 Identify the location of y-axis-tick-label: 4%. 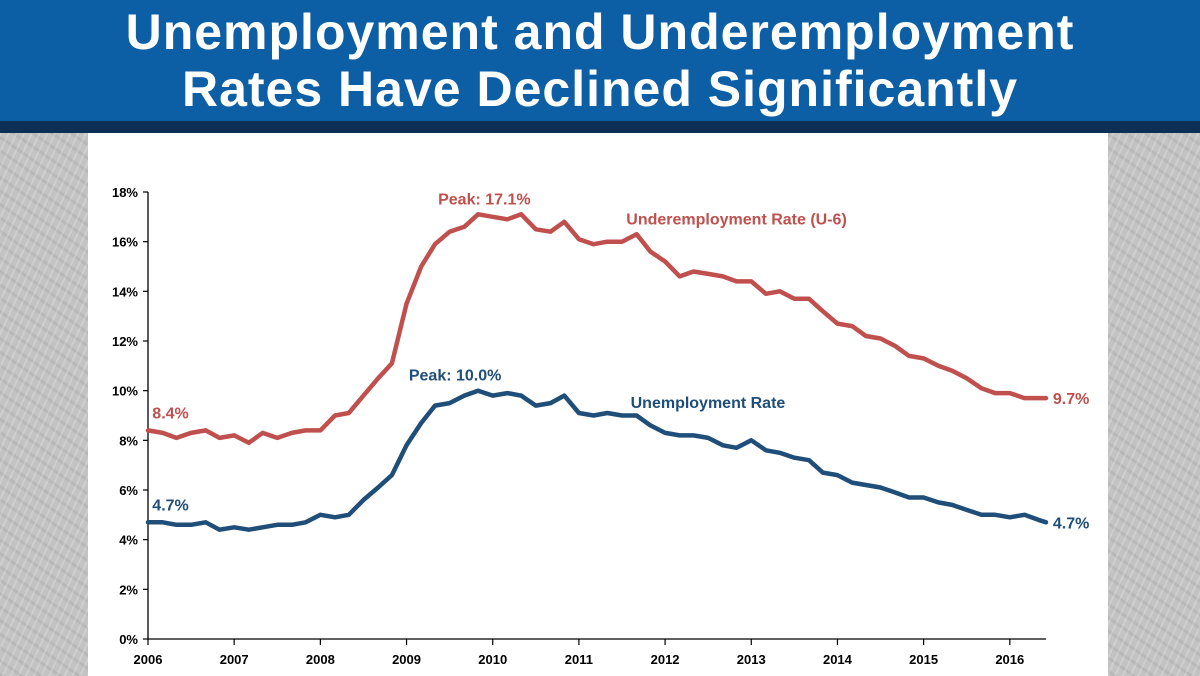
(128, 540).